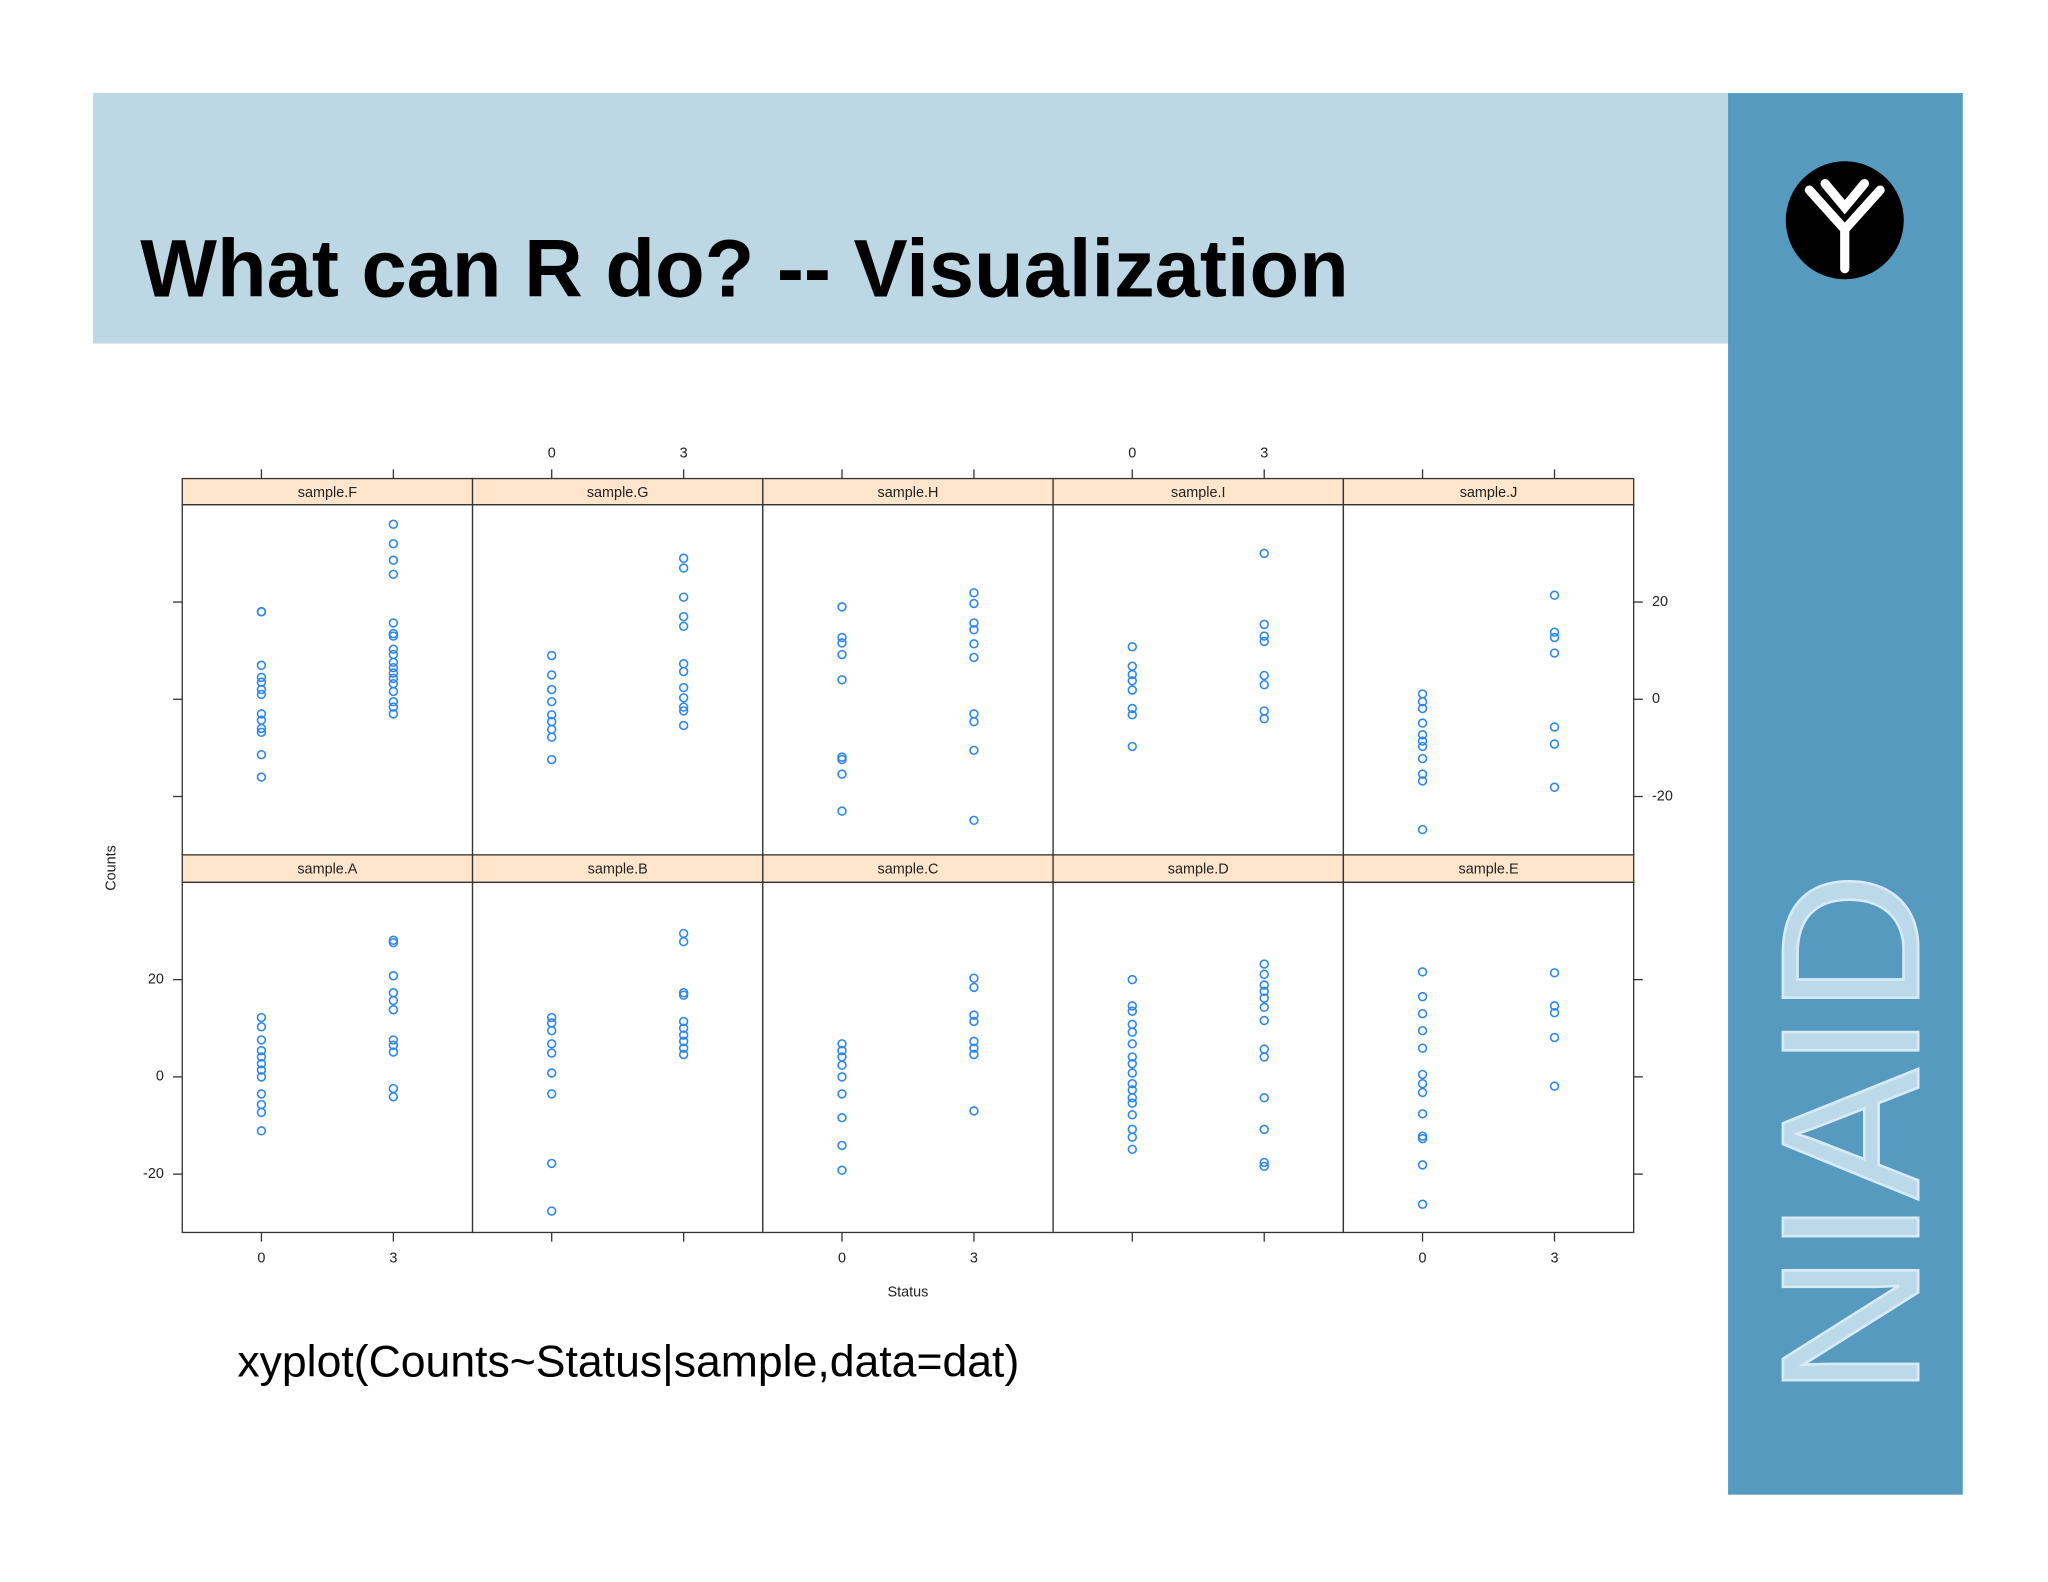 The width and height of the screenshot is (2048, 1582). I want to click on strip-label: sample.A, so click(327, 870).